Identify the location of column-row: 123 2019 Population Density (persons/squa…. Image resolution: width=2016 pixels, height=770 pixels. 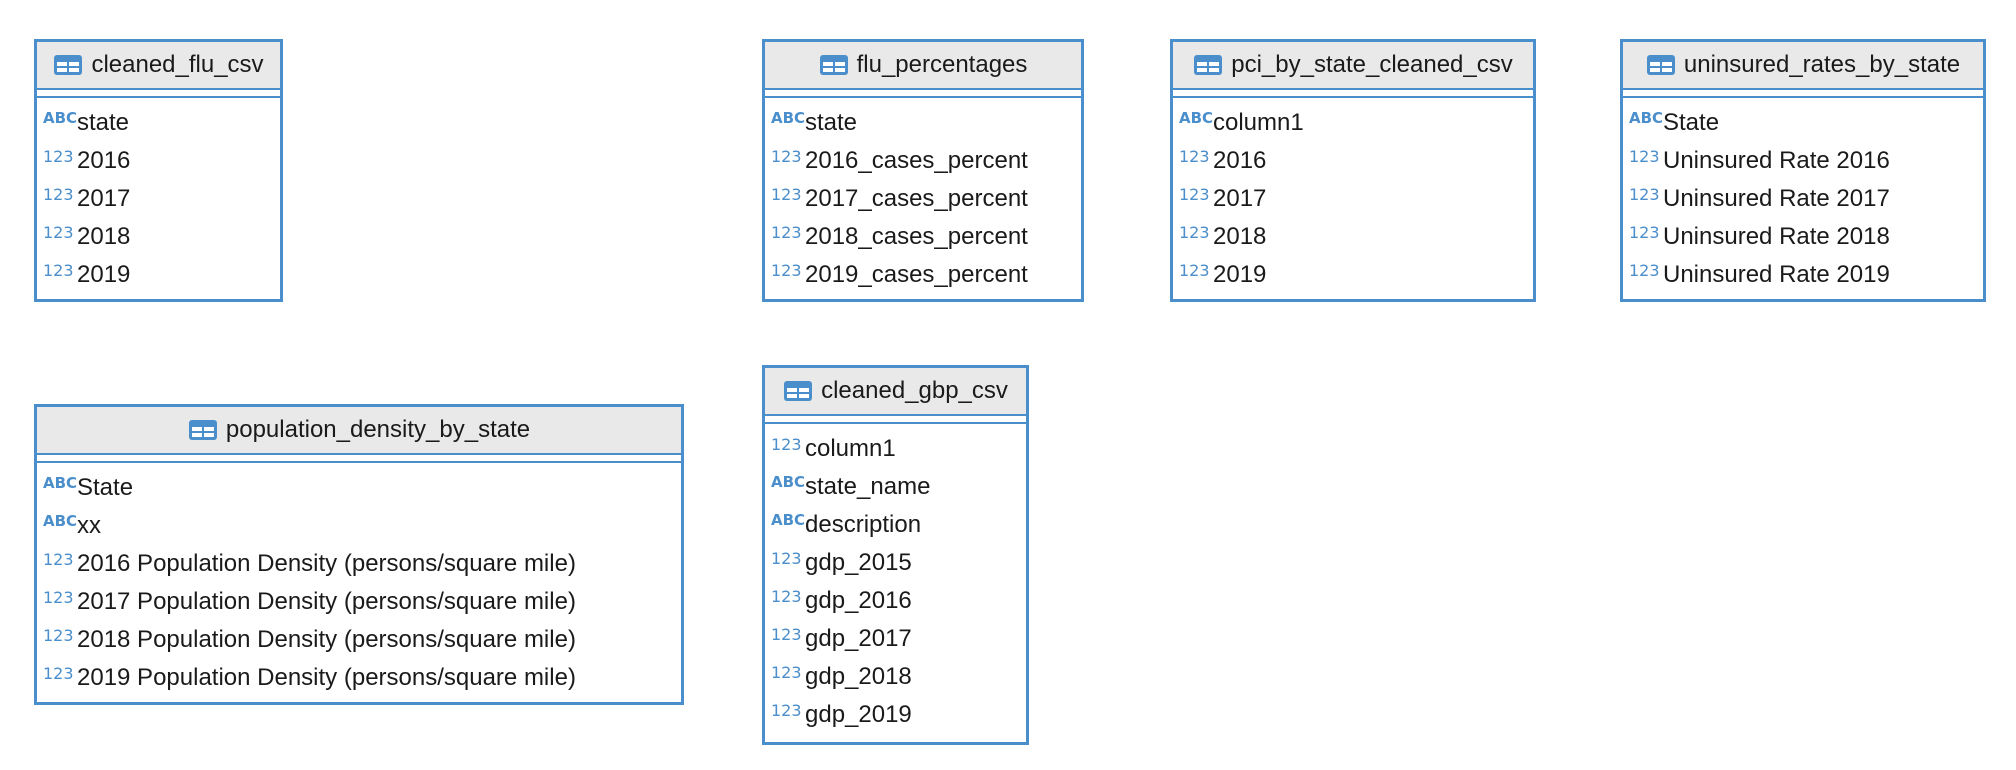
(359, 678).